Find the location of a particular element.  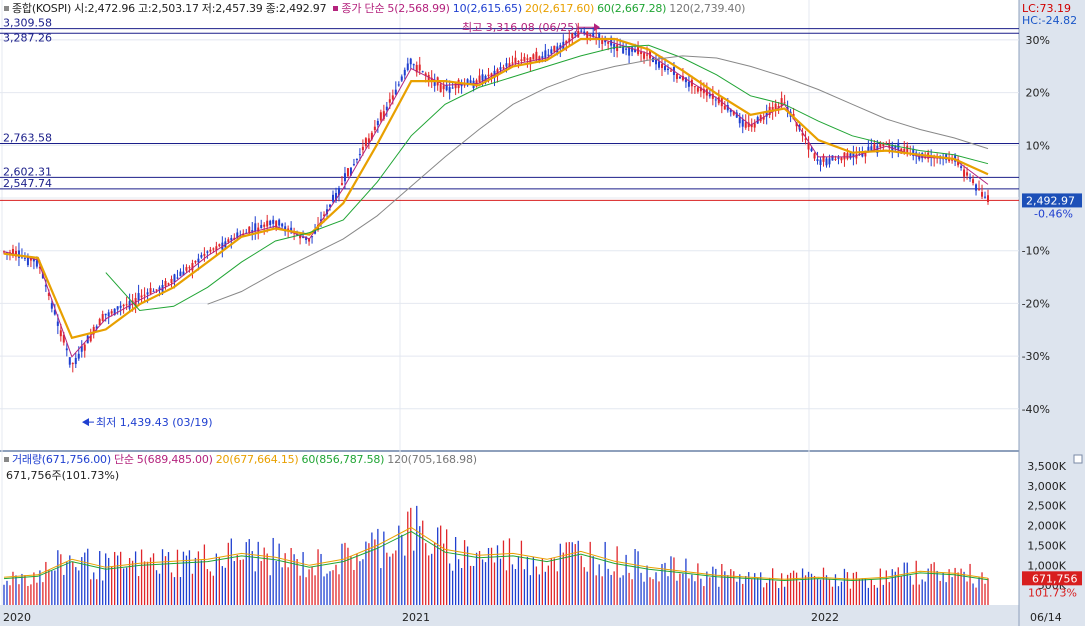

volume-label: 거래량(671,756.00) is located at coordinates (61, 459).